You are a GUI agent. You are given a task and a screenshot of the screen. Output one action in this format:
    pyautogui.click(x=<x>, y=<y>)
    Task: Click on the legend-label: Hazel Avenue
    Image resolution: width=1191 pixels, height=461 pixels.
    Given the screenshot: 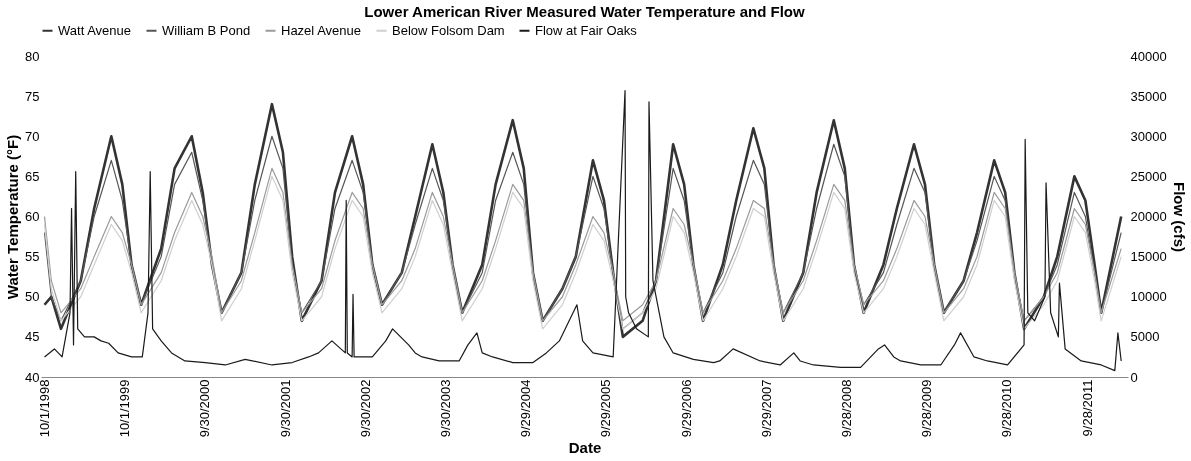 What is the action you would take?
    pyautogui.click(x=321, y=30)
    